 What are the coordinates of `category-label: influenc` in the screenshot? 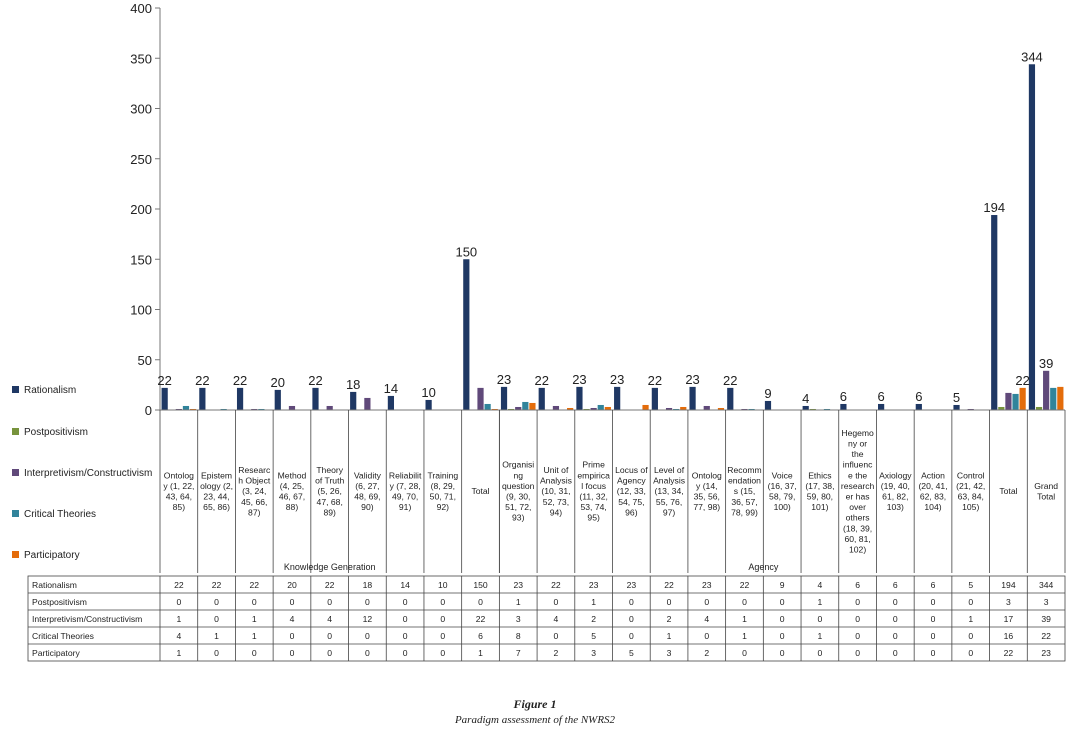 It's located at (858, 465).